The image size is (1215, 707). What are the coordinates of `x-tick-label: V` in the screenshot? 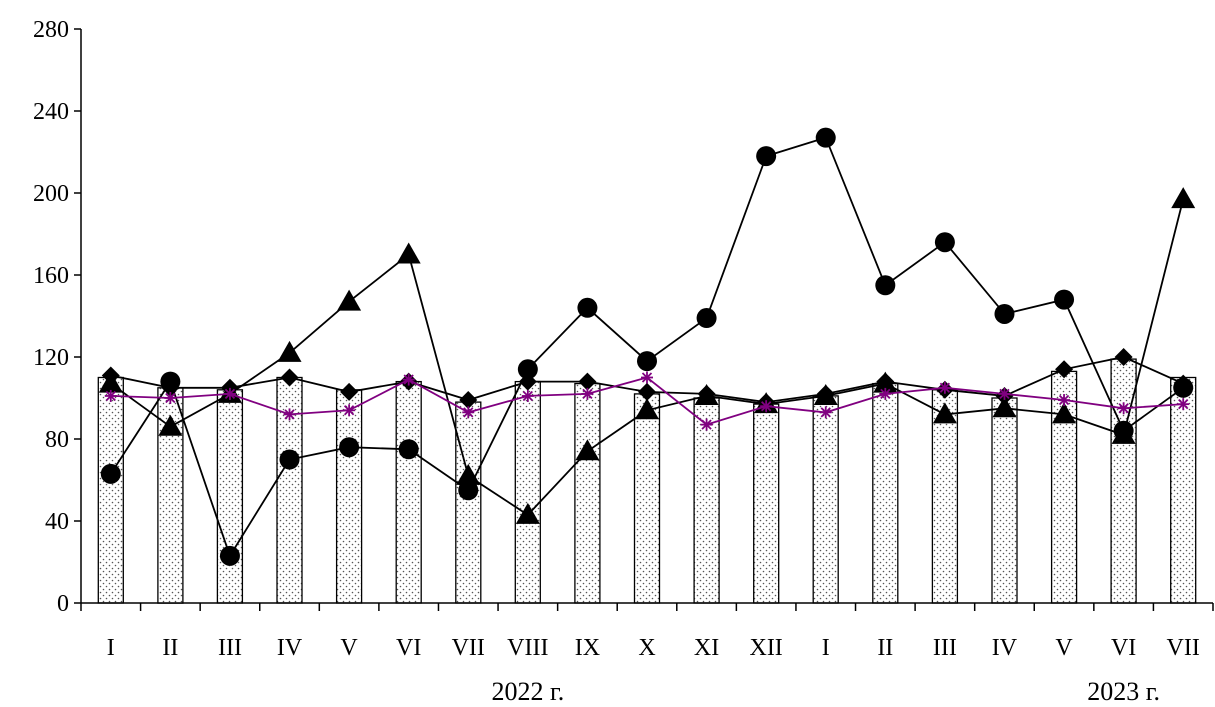 It's located at (349, 648).